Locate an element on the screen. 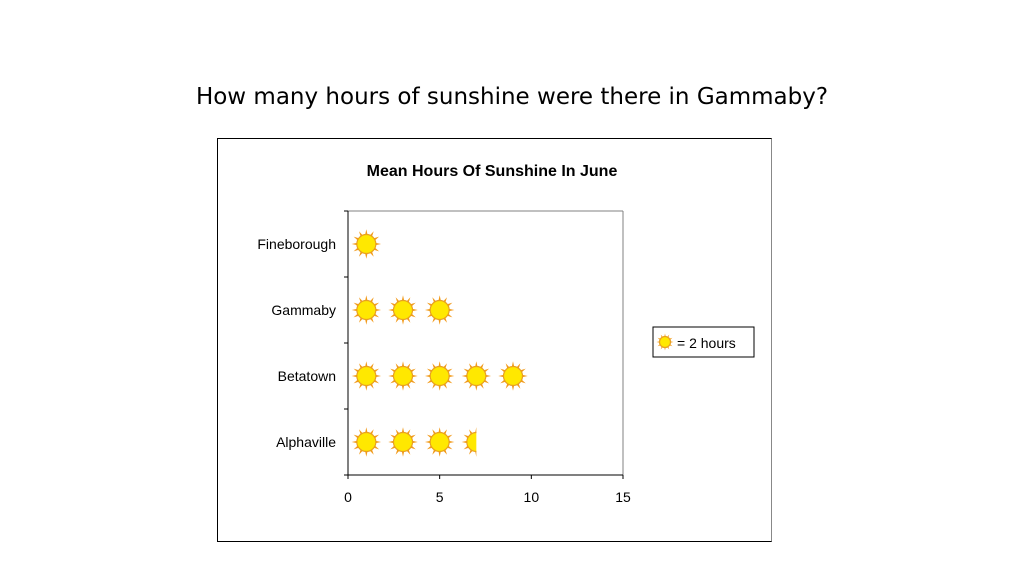  legend-box is located at coordinates (703, 342).